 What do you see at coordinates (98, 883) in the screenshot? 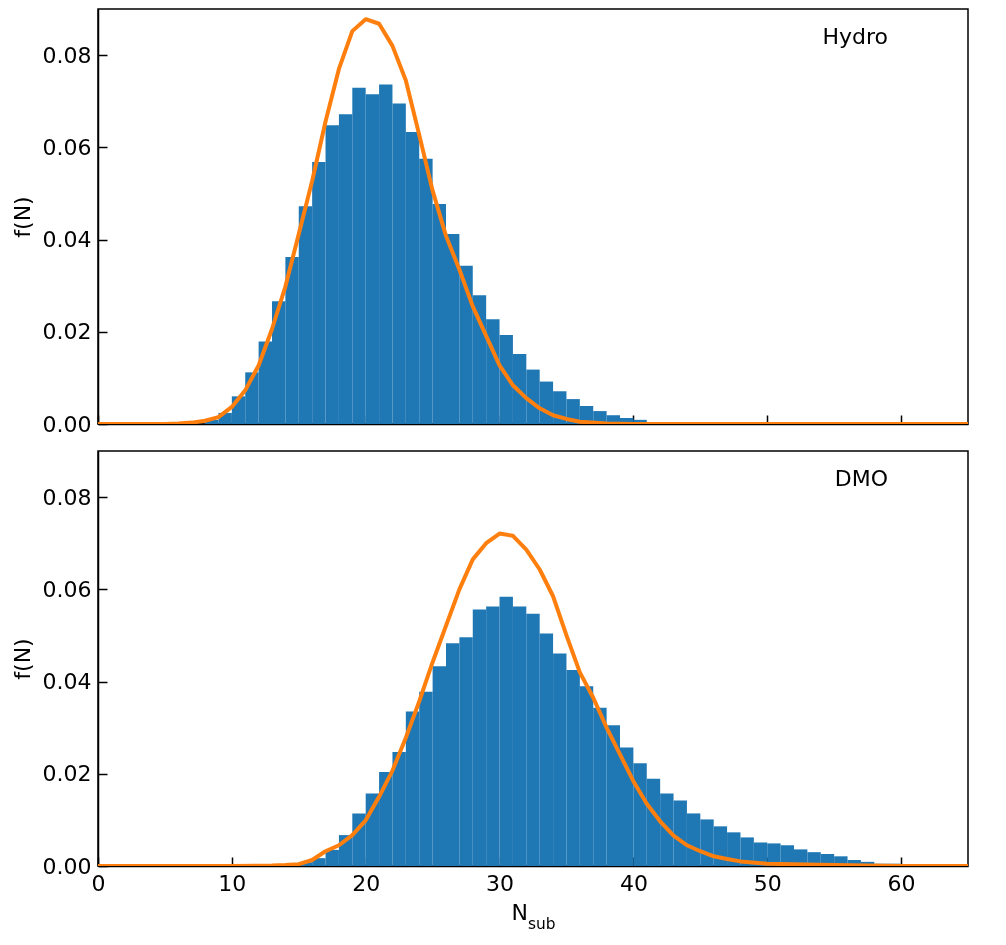
I see `x-tick-label: 0` at bounding box center [98, 883].